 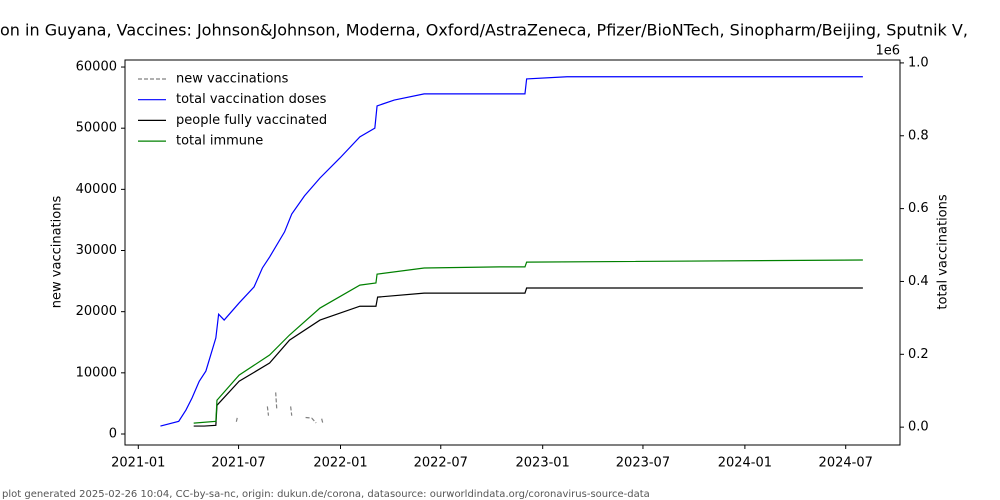 What do you see at coordinates (441, 463) in the screenshot?
I see `x-tick-label: 2022-07` at bounding box center [441, 463].